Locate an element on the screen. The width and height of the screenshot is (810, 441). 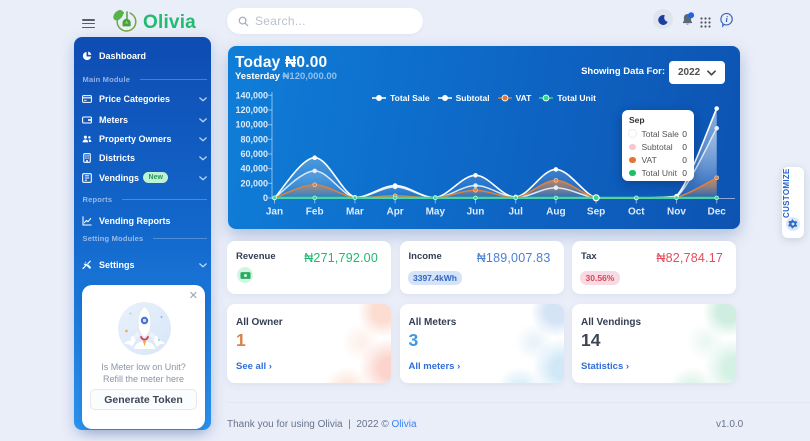
svg-text: Mar is located at coordinates (355, 212).